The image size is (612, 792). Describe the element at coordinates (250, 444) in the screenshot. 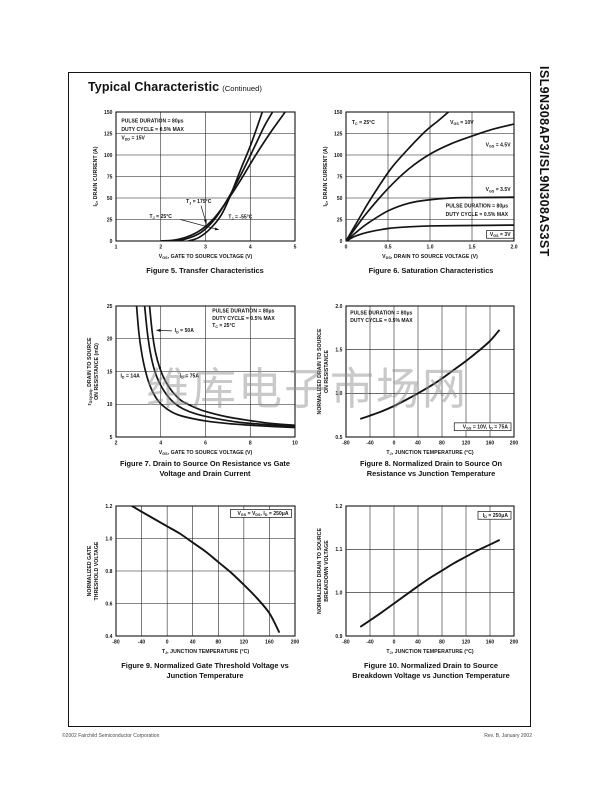

I see `x-tick-label: 8` at that location.